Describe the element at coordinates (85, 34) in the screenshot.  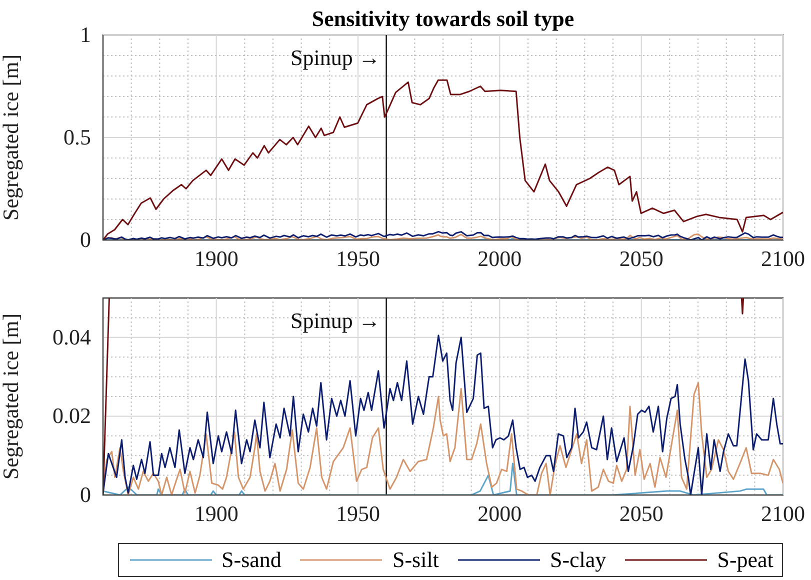
I see `y-tick-label: 1` at that location.